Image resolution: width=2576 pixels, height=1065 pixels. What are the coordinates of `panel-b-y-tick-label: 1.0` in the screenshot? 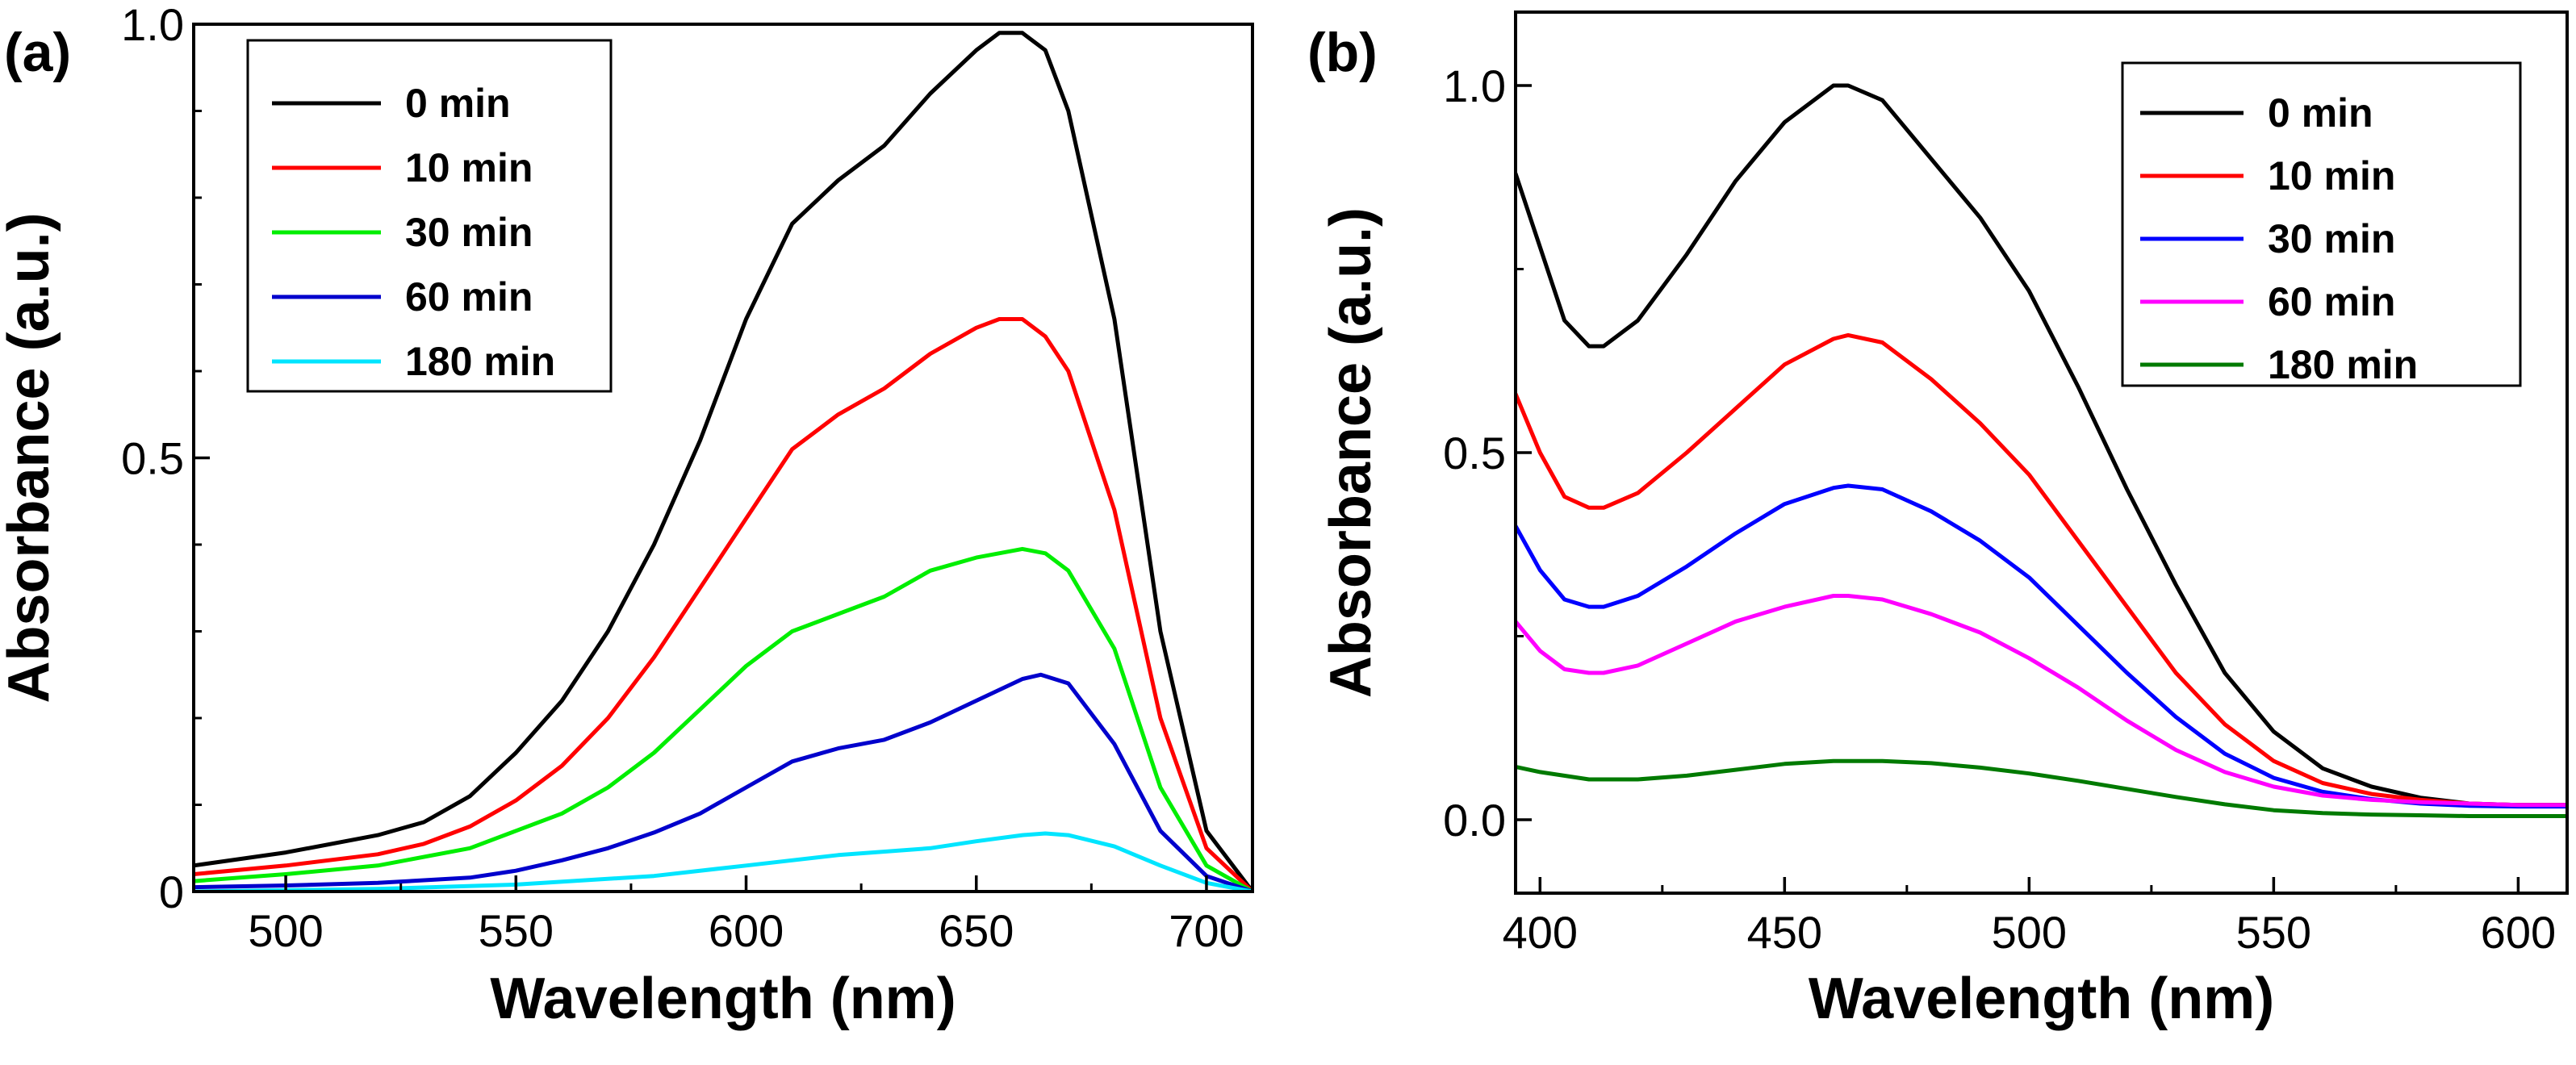 It's located at (1474, 86).